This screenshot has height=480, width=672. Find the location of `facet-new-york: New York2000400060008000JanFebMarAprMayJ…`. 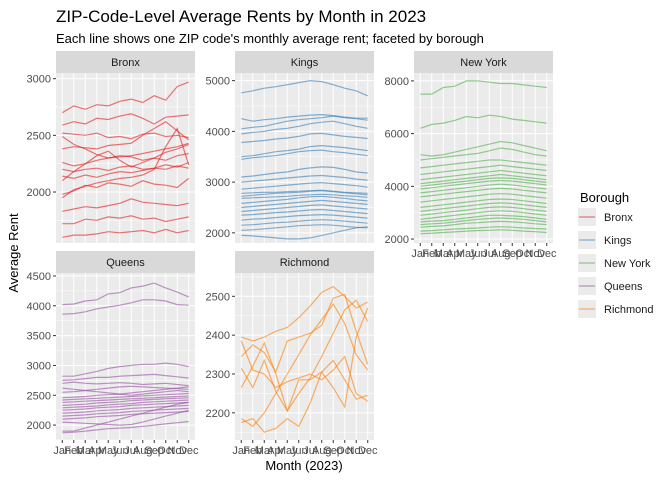

facet-new-york: New York2000400060008000JanFebMarAprMayJ… is located at coordinates (471, 155).